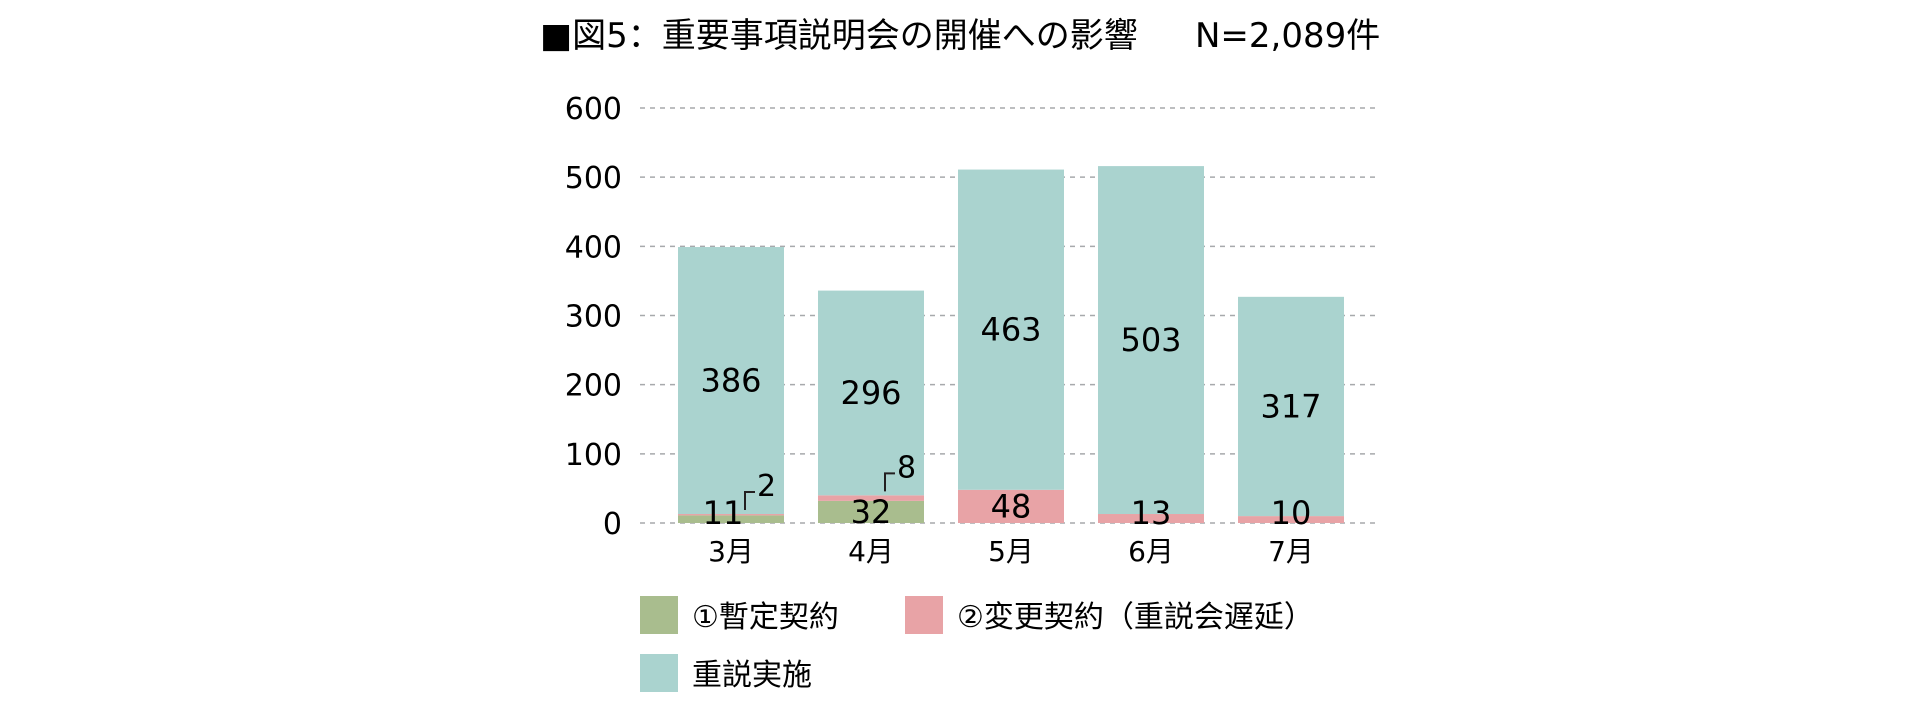  I want to click on data-label: 503, so click(1150, 340).